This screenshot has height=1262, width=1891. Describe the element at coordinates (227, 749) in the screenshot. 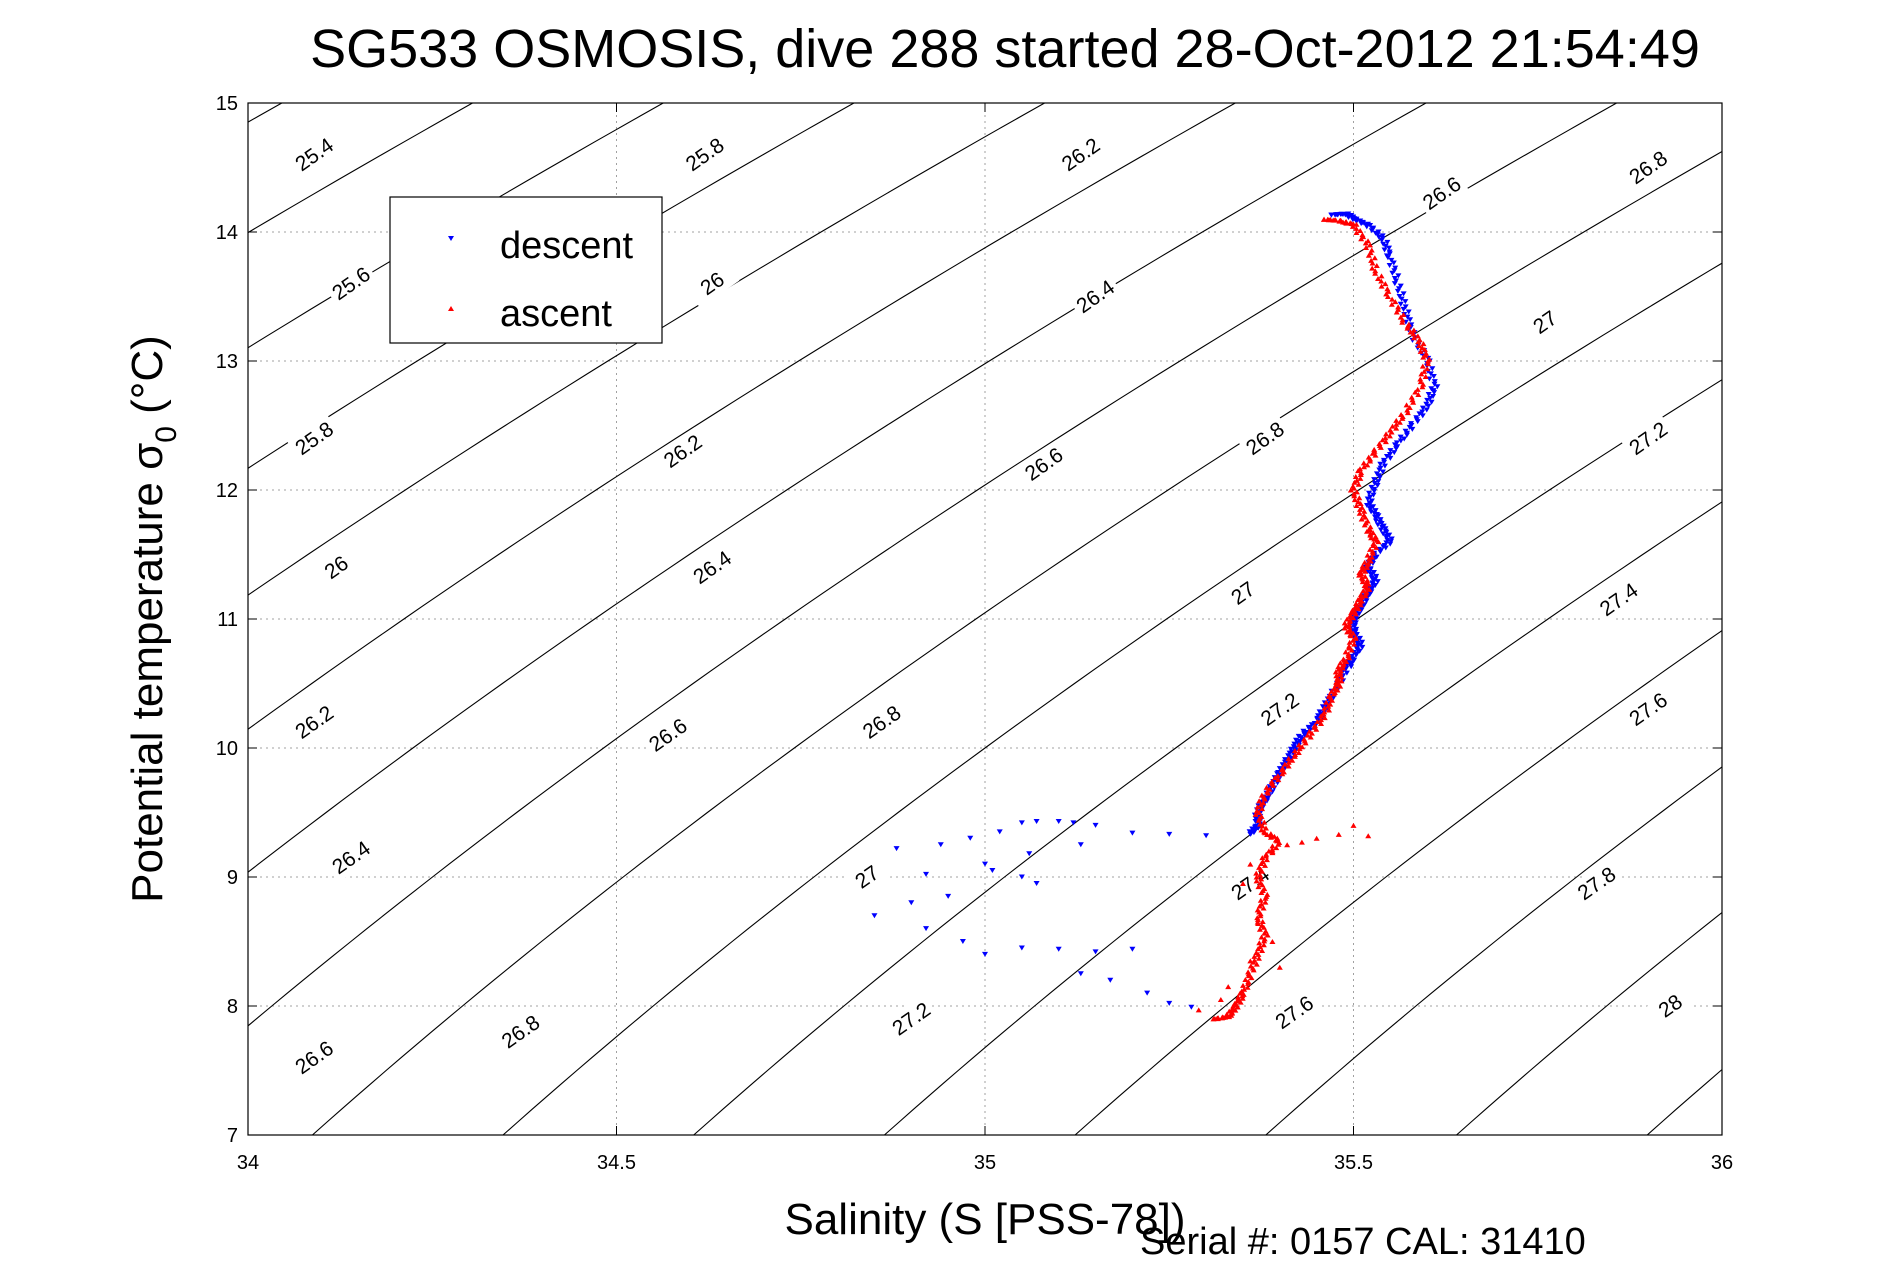

I see `y-tick-label: 10` at that location.